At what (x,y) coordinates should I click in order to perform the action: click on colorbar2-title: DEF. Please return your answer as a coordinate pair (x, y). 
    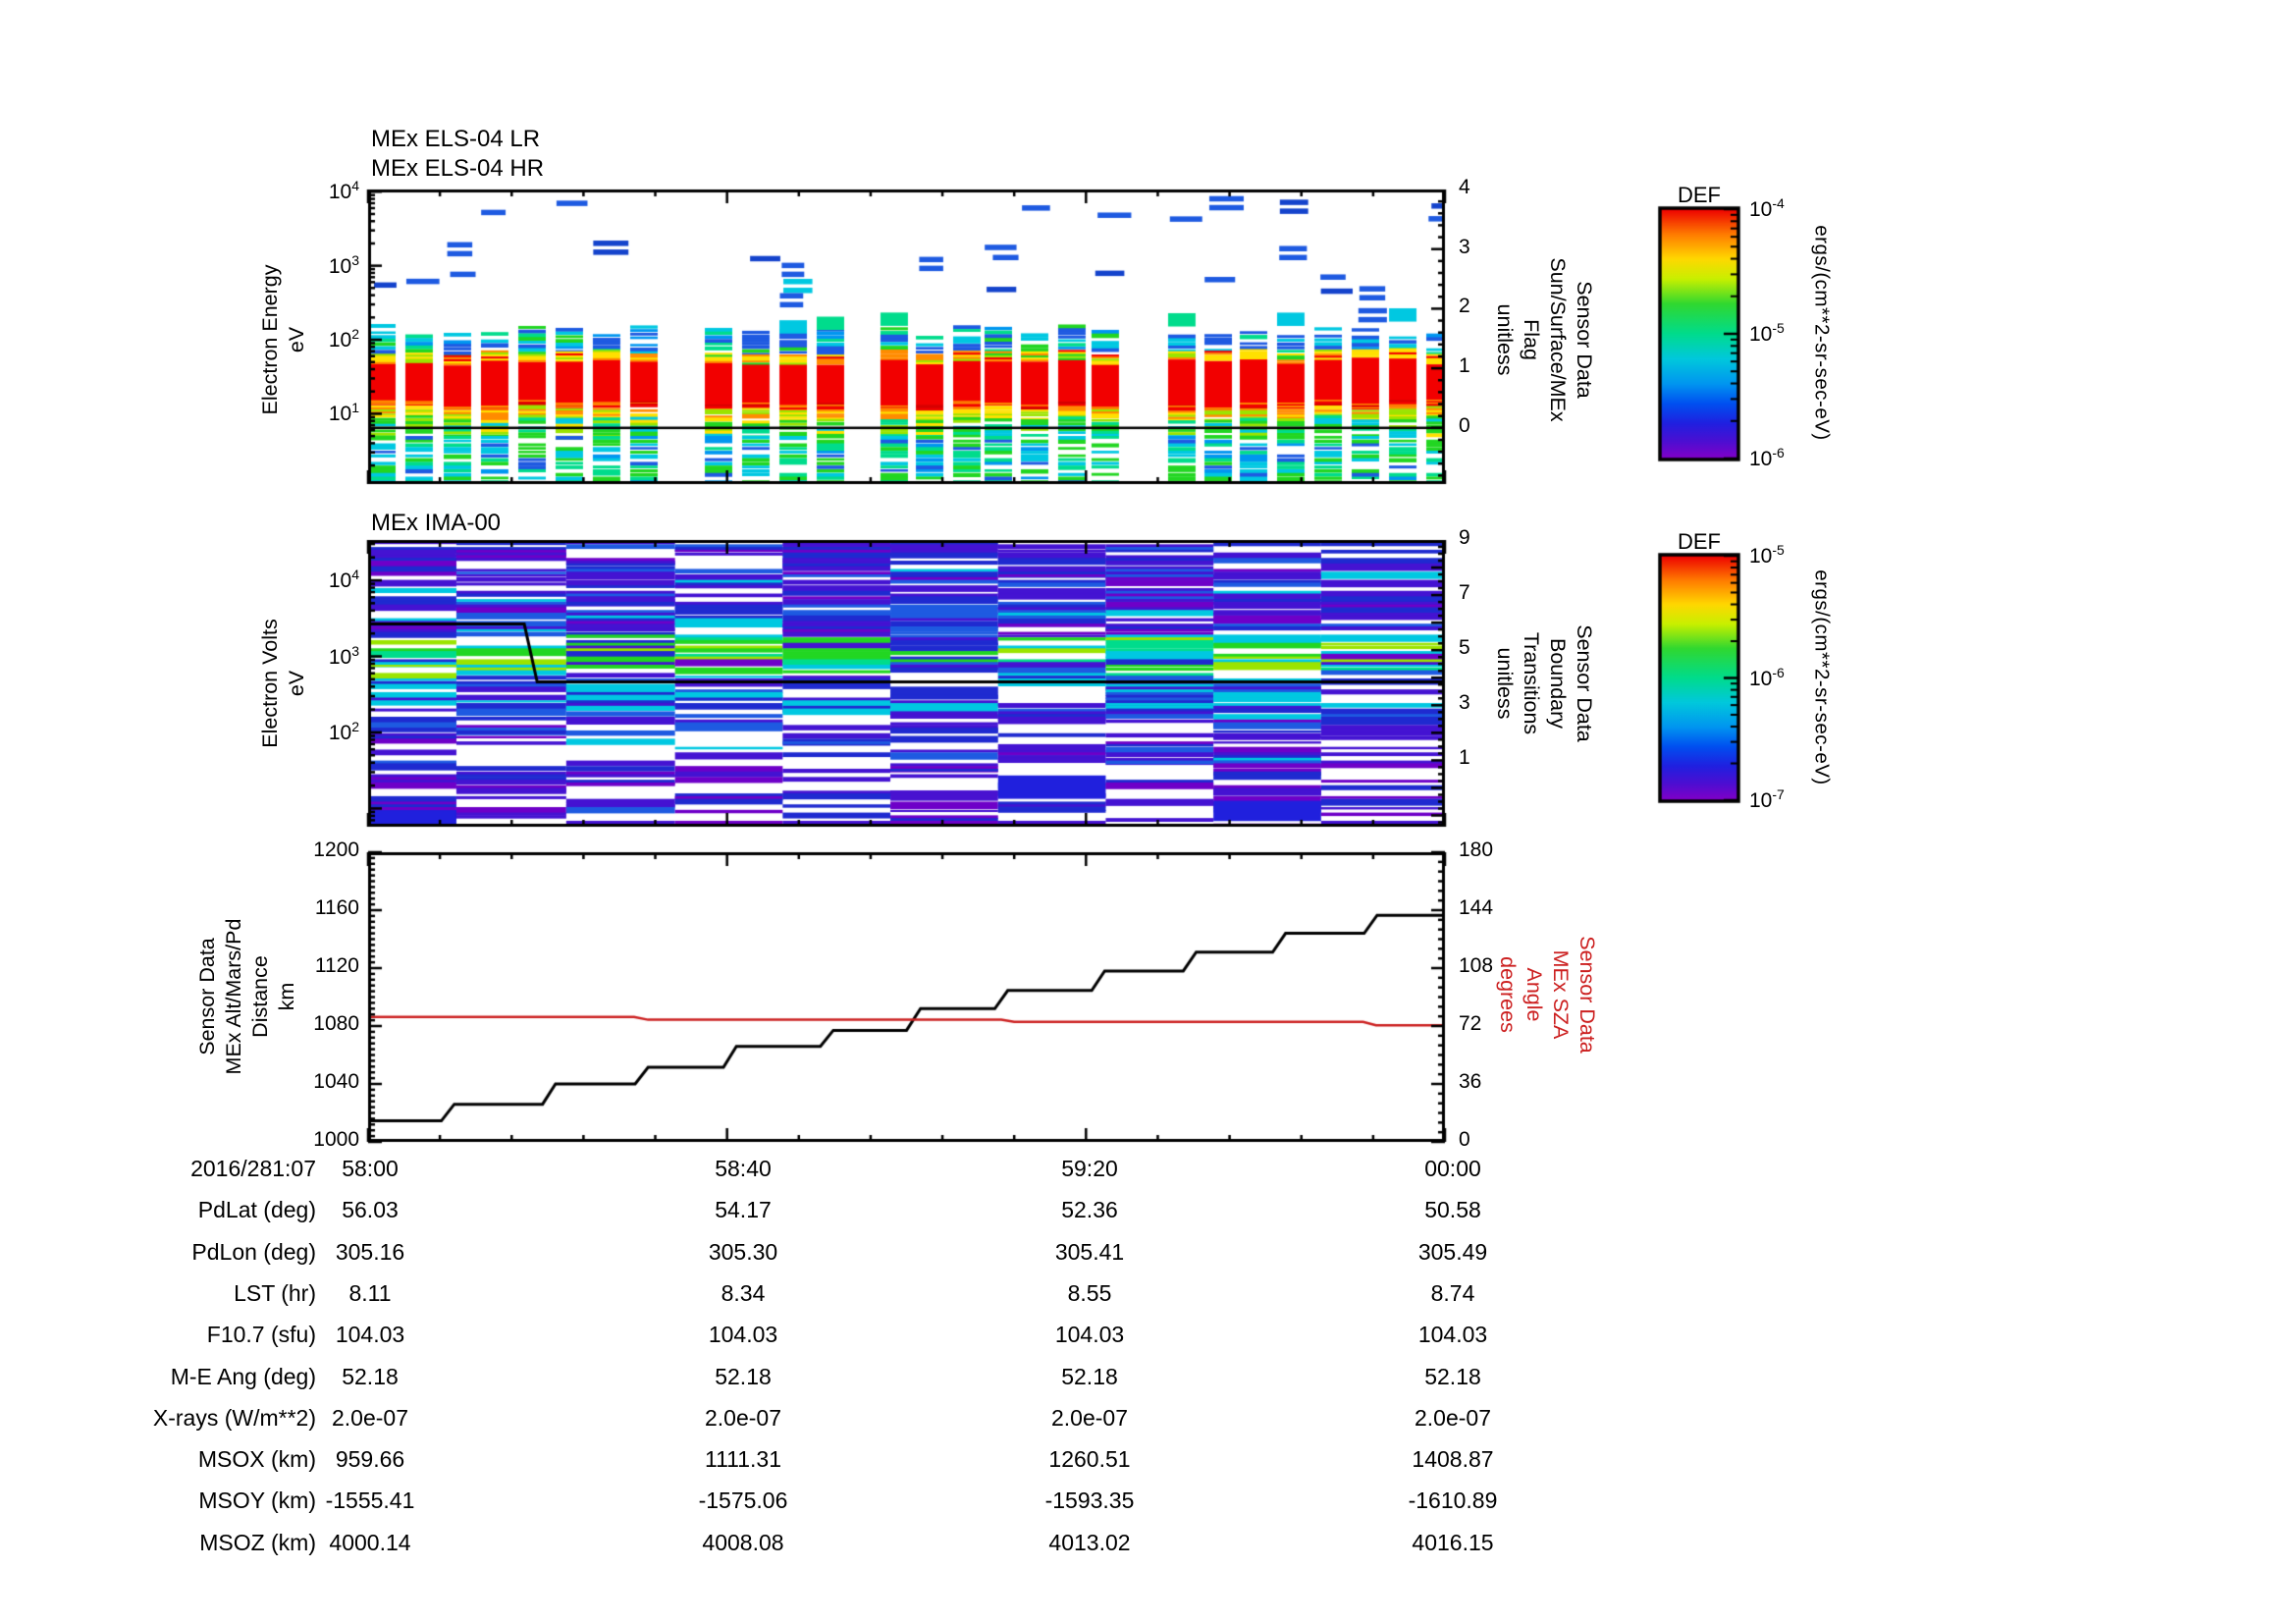
    Looking at the image, I should click on (1699, 542).